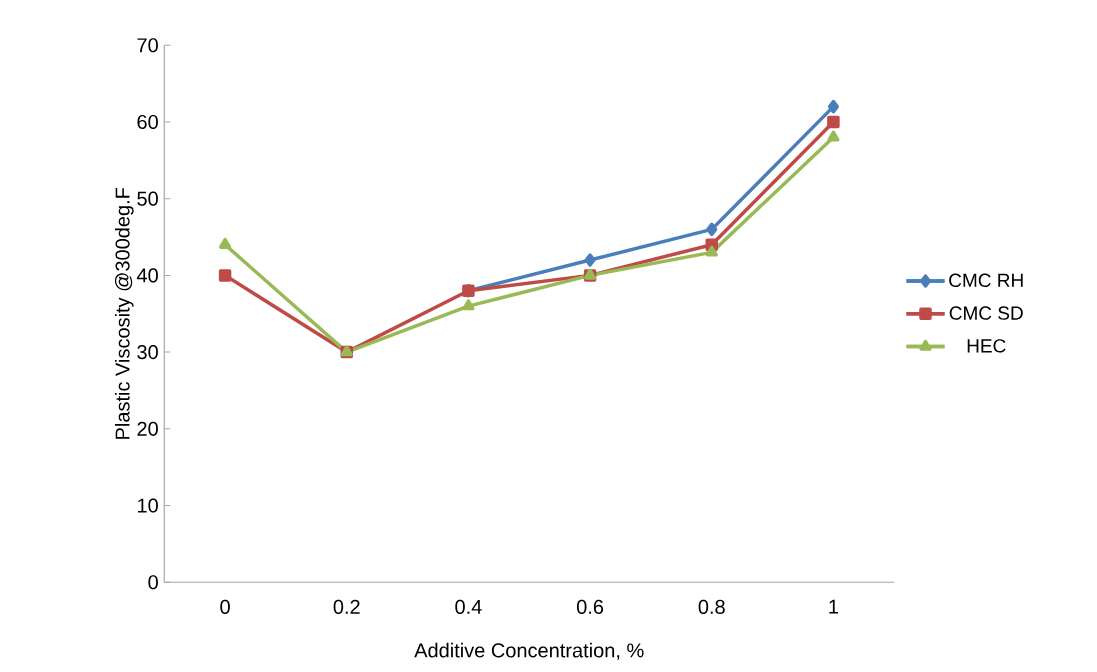 This screenshot has width=1097, height=672. What do you see at coordinates (147, 122) in the screenshot?
I see `y-tick-label: 60` at bounding box center [147, 122].